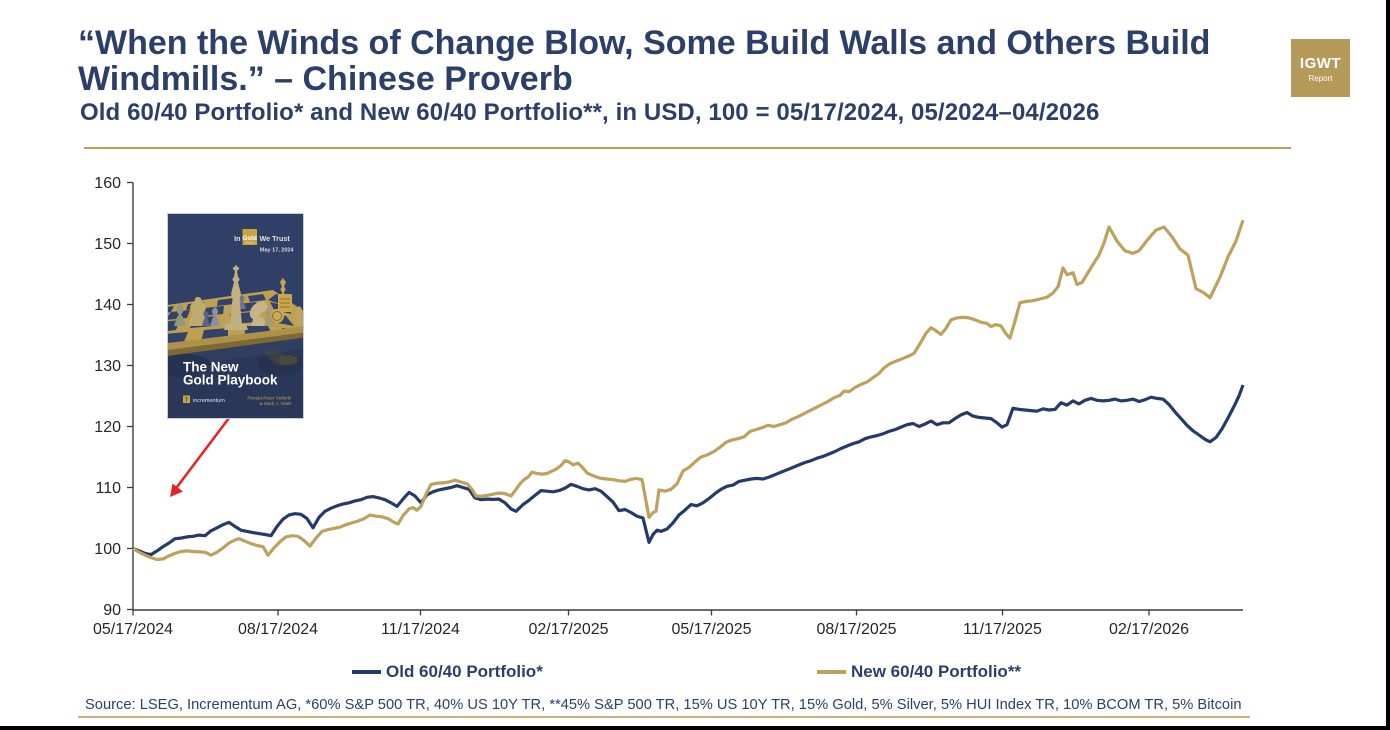  What do you see at coordinates (277, 251) in the screenshot?
I see `svg-text: May 17, 2024` at bounding box center [277, 251].